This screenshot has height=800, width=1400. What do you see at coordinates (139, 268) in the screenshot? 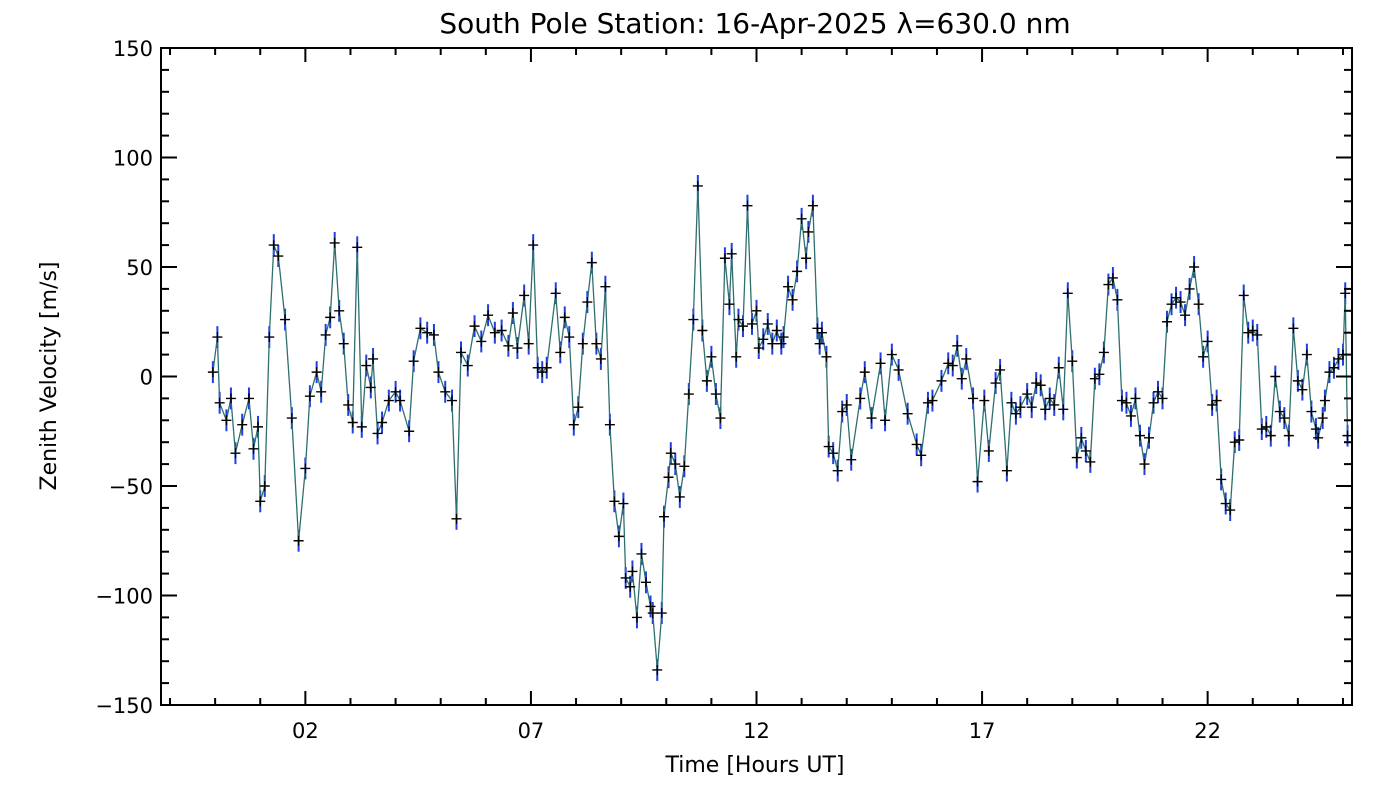
I see `y-tick-label: 50` at bounding box center [139, 268].